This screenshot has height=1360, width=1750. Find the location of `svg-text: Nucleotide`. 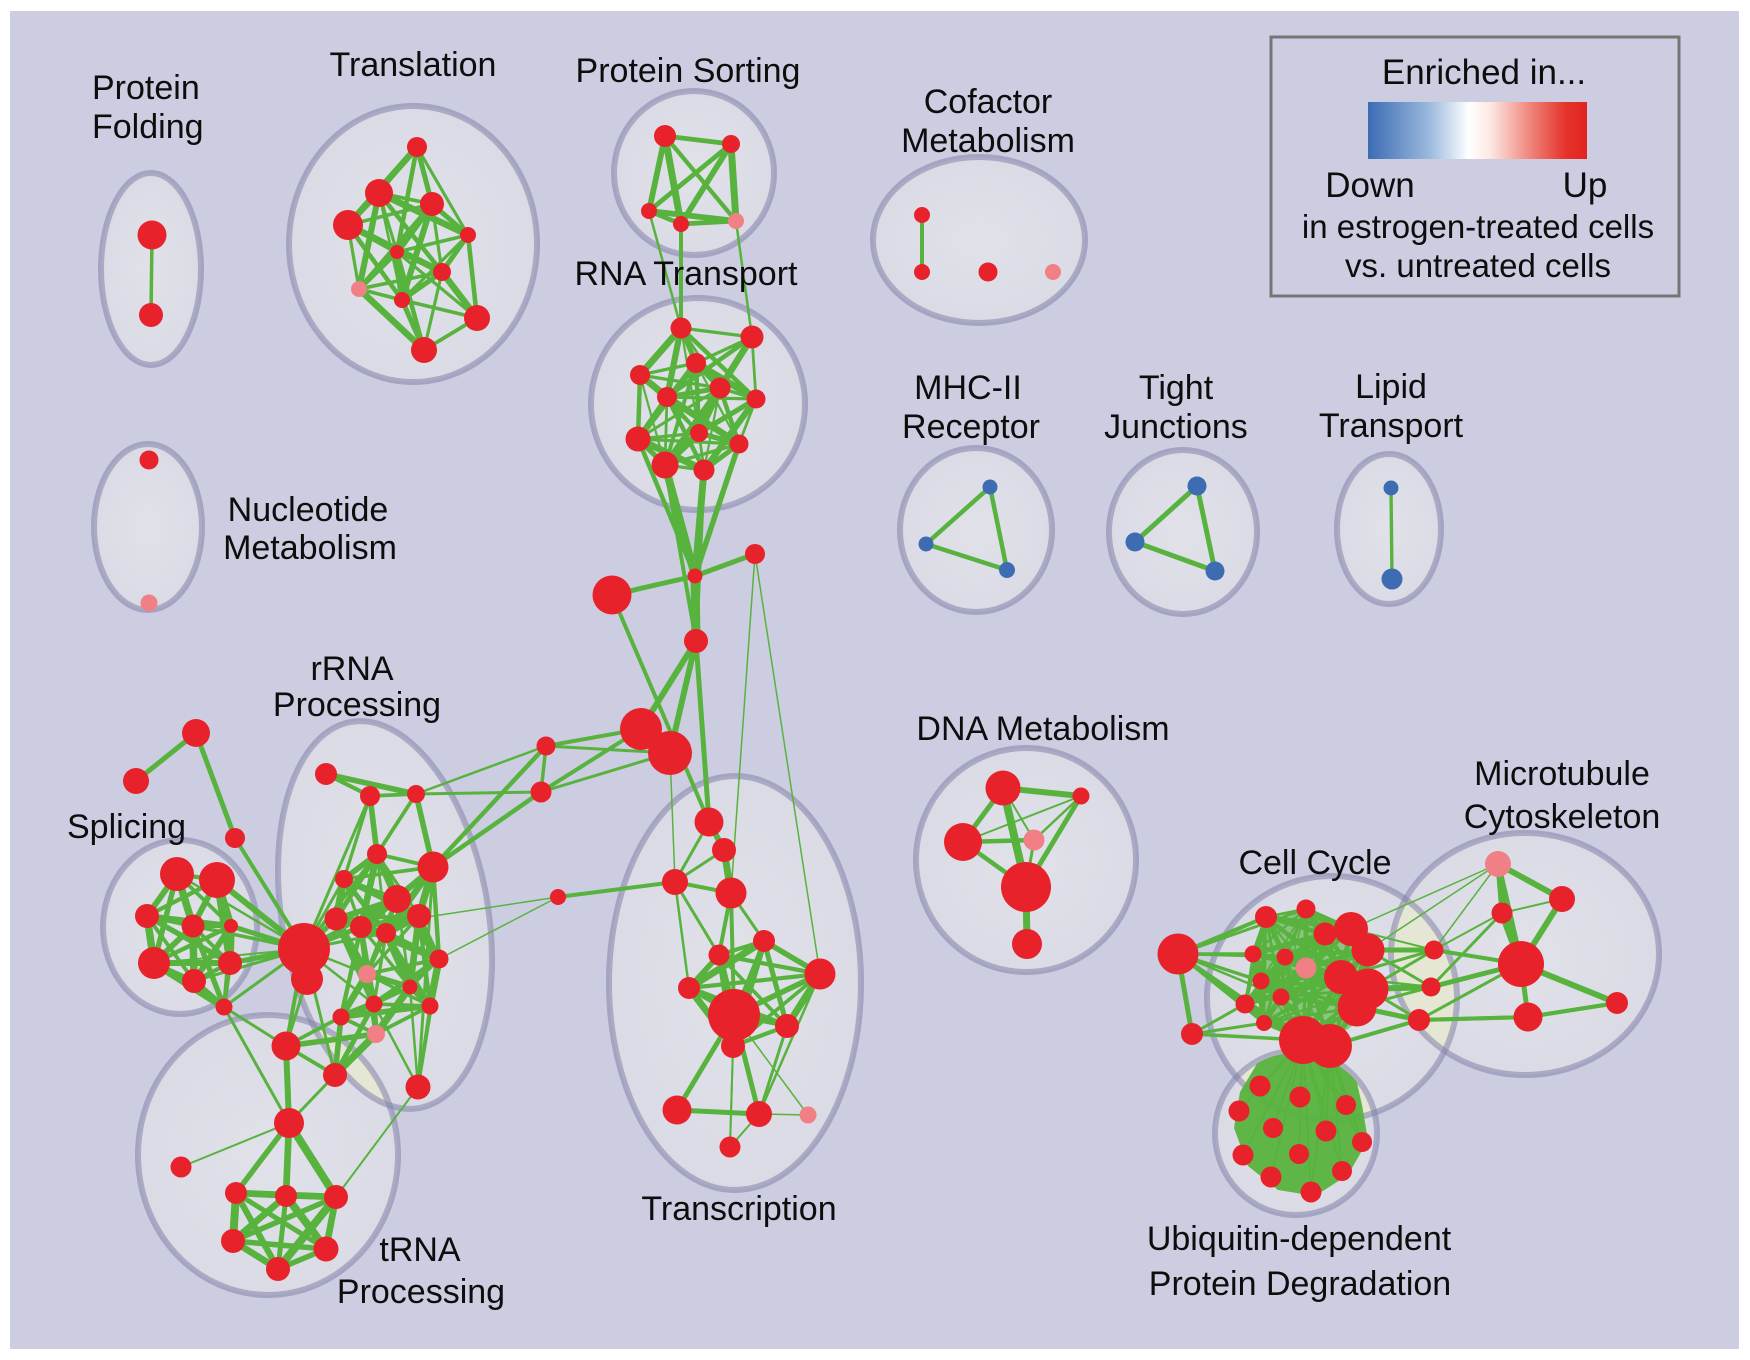

svg-text: Nucleotide is located at coordinates (308, 510).